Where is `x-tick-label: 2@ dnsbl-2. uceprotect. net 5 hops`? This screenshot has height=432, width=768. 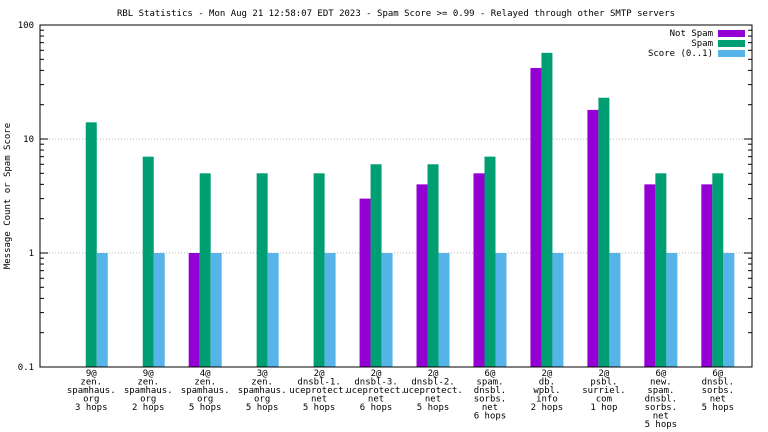
x-tick-label: 2@ dnsbl-2. uceprotect. net 5 hops is located at coordinates (433, 391).